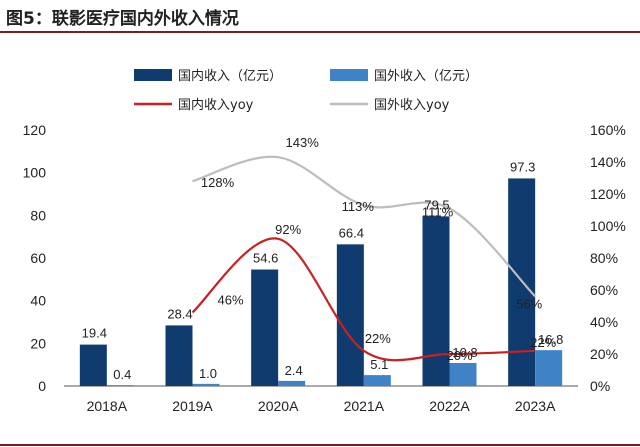 This screenshot has height=447, width=640. Describe the element at coordinates (604, 290) in the screenshot. I see `y-right-tick-label: 60%` at that location.